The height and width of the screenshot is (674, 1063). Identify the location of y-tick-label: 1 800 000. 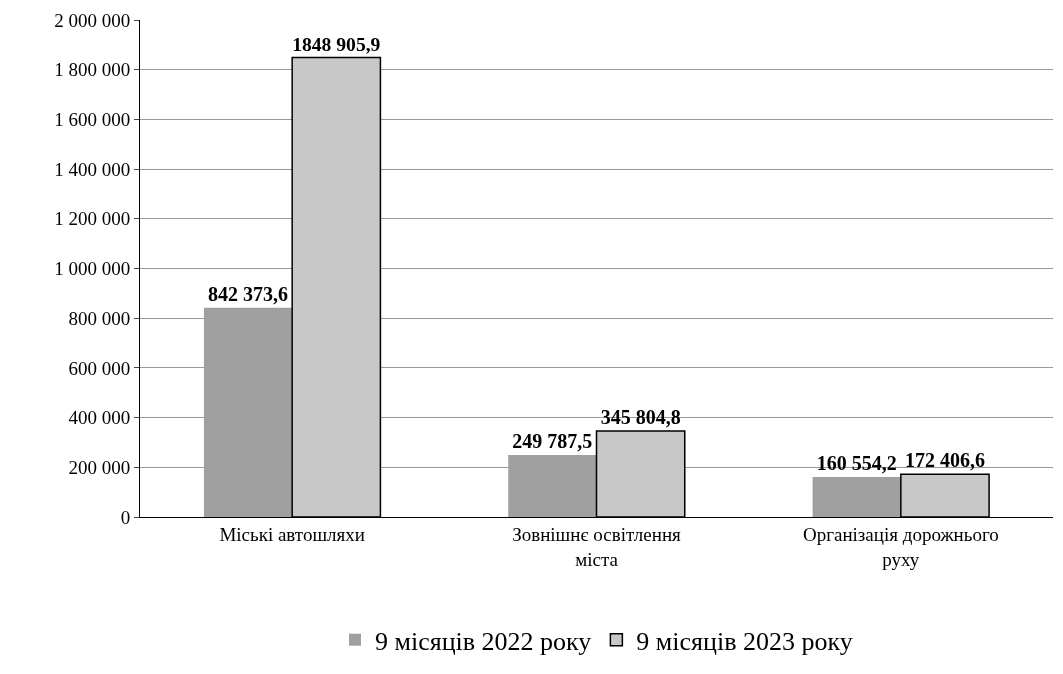
(92, 70).